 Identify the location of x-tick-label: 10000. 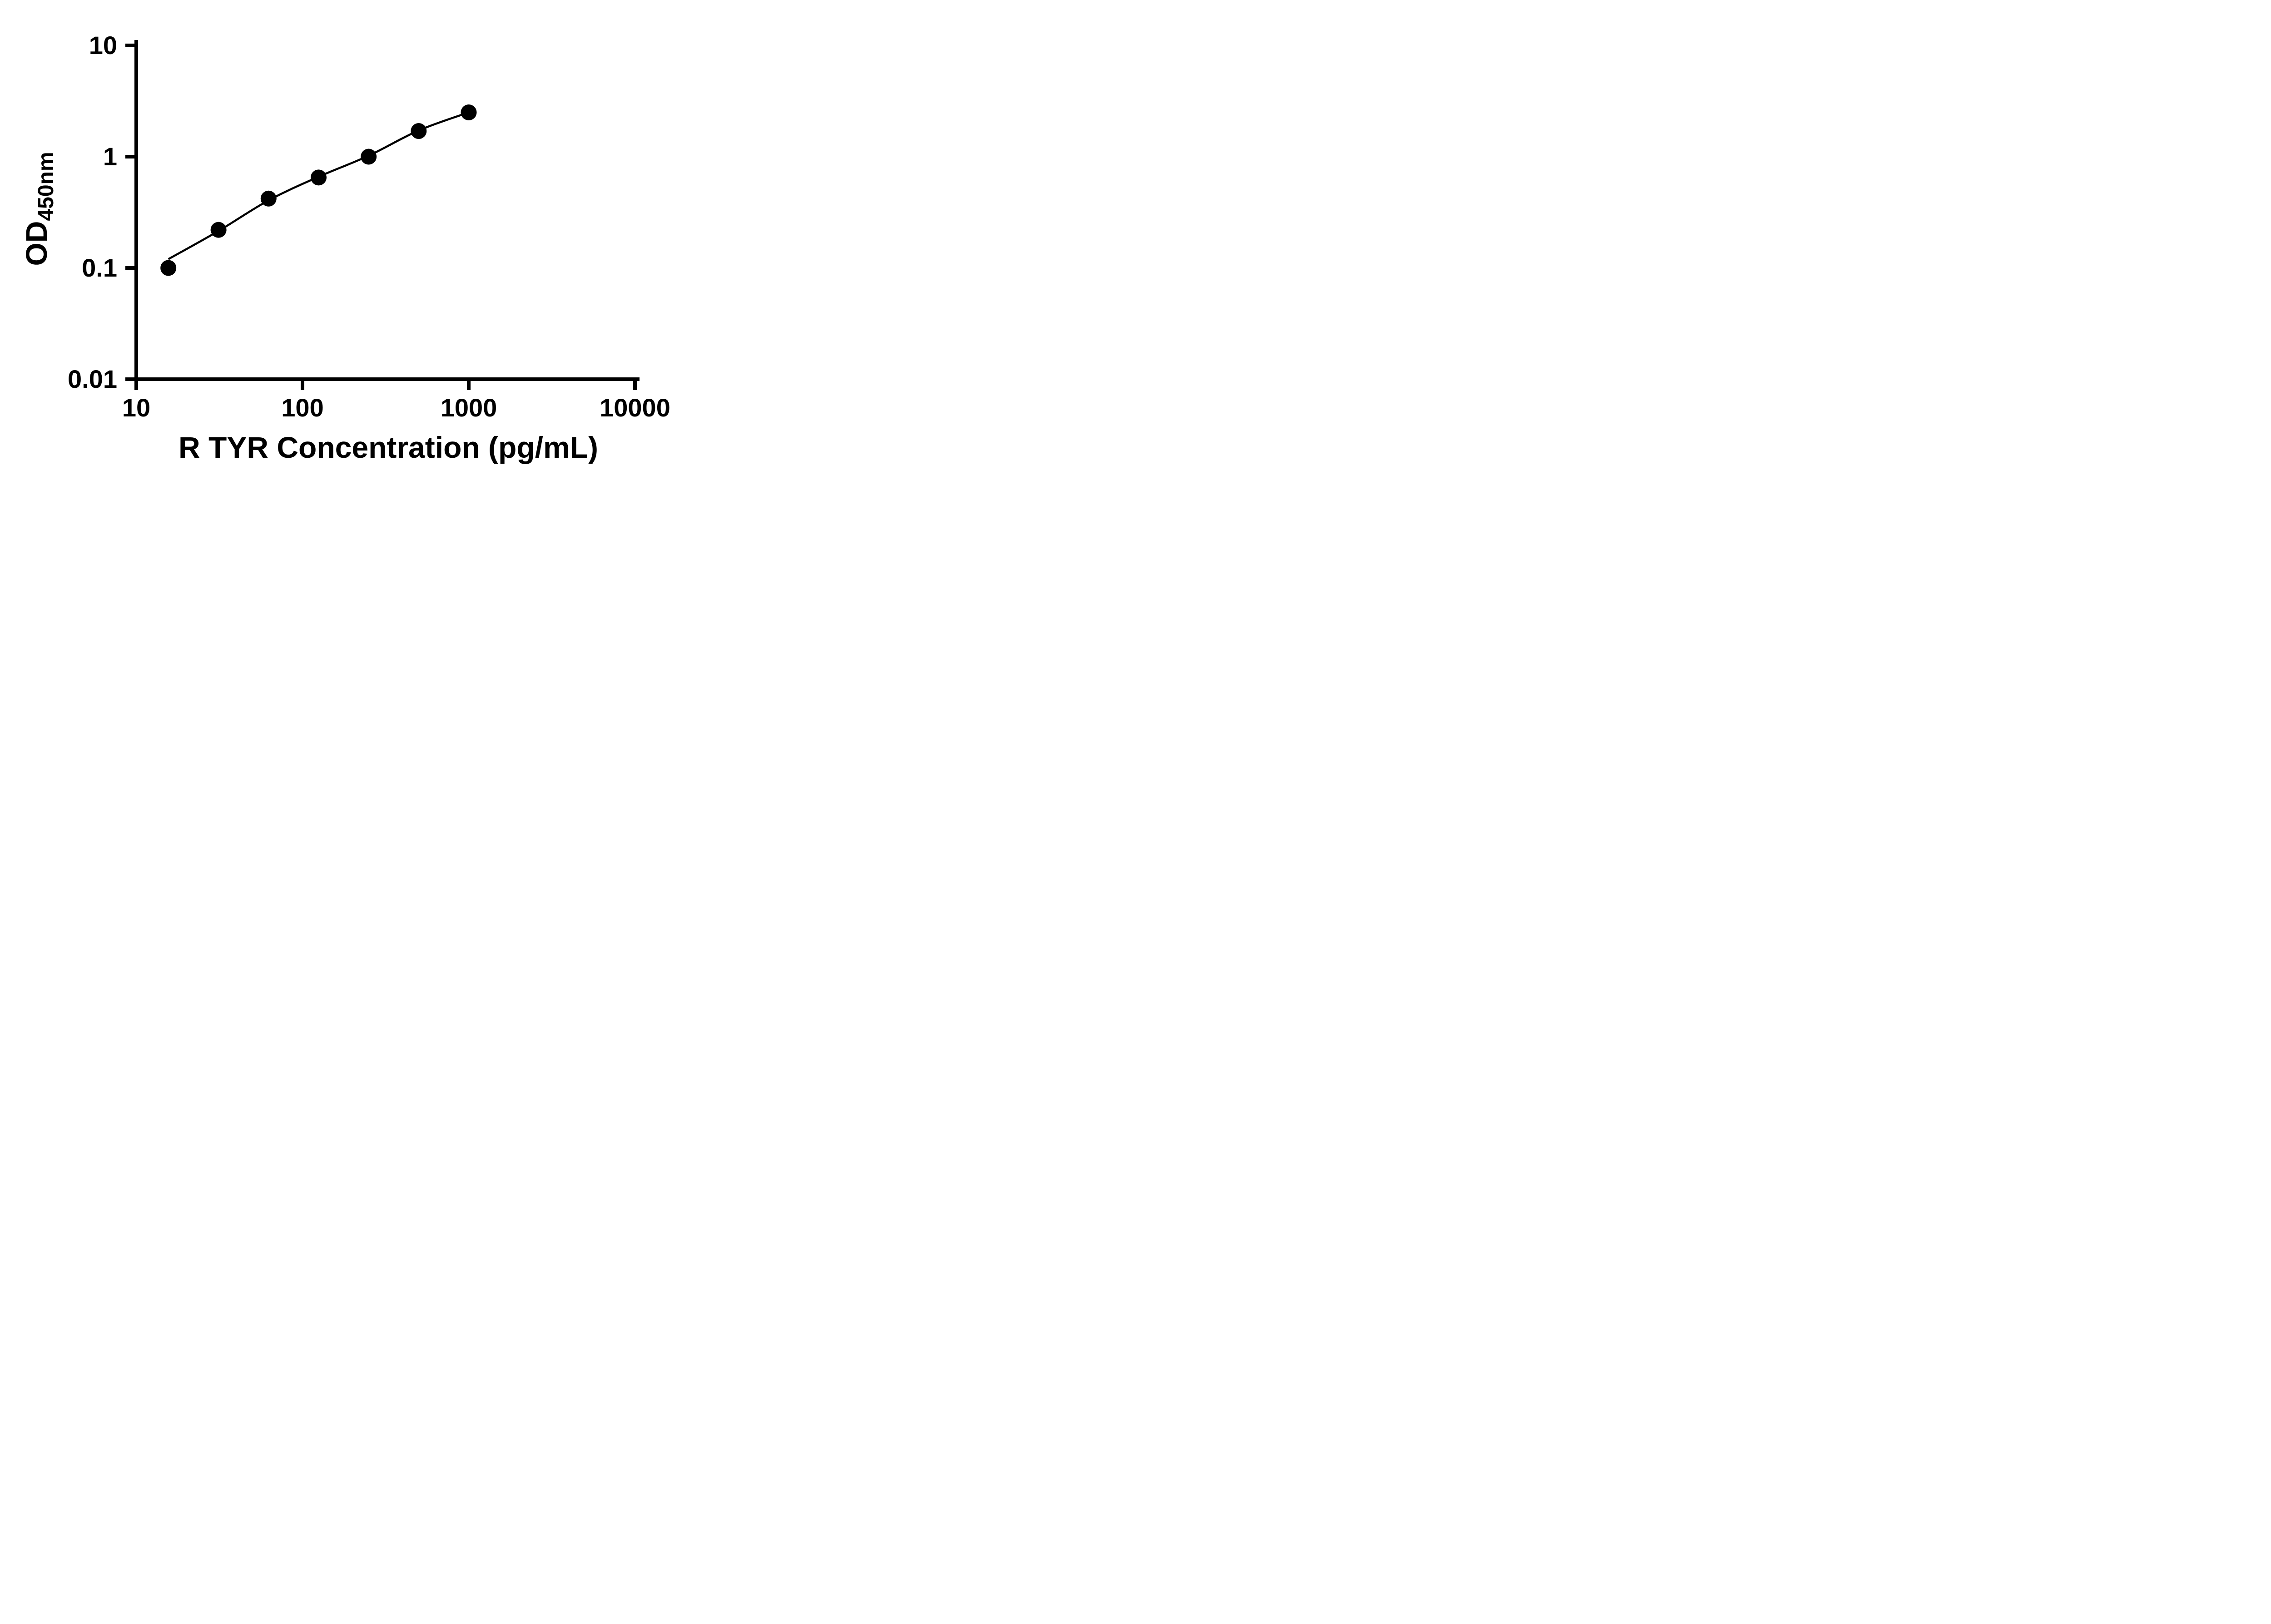
(635, 407).